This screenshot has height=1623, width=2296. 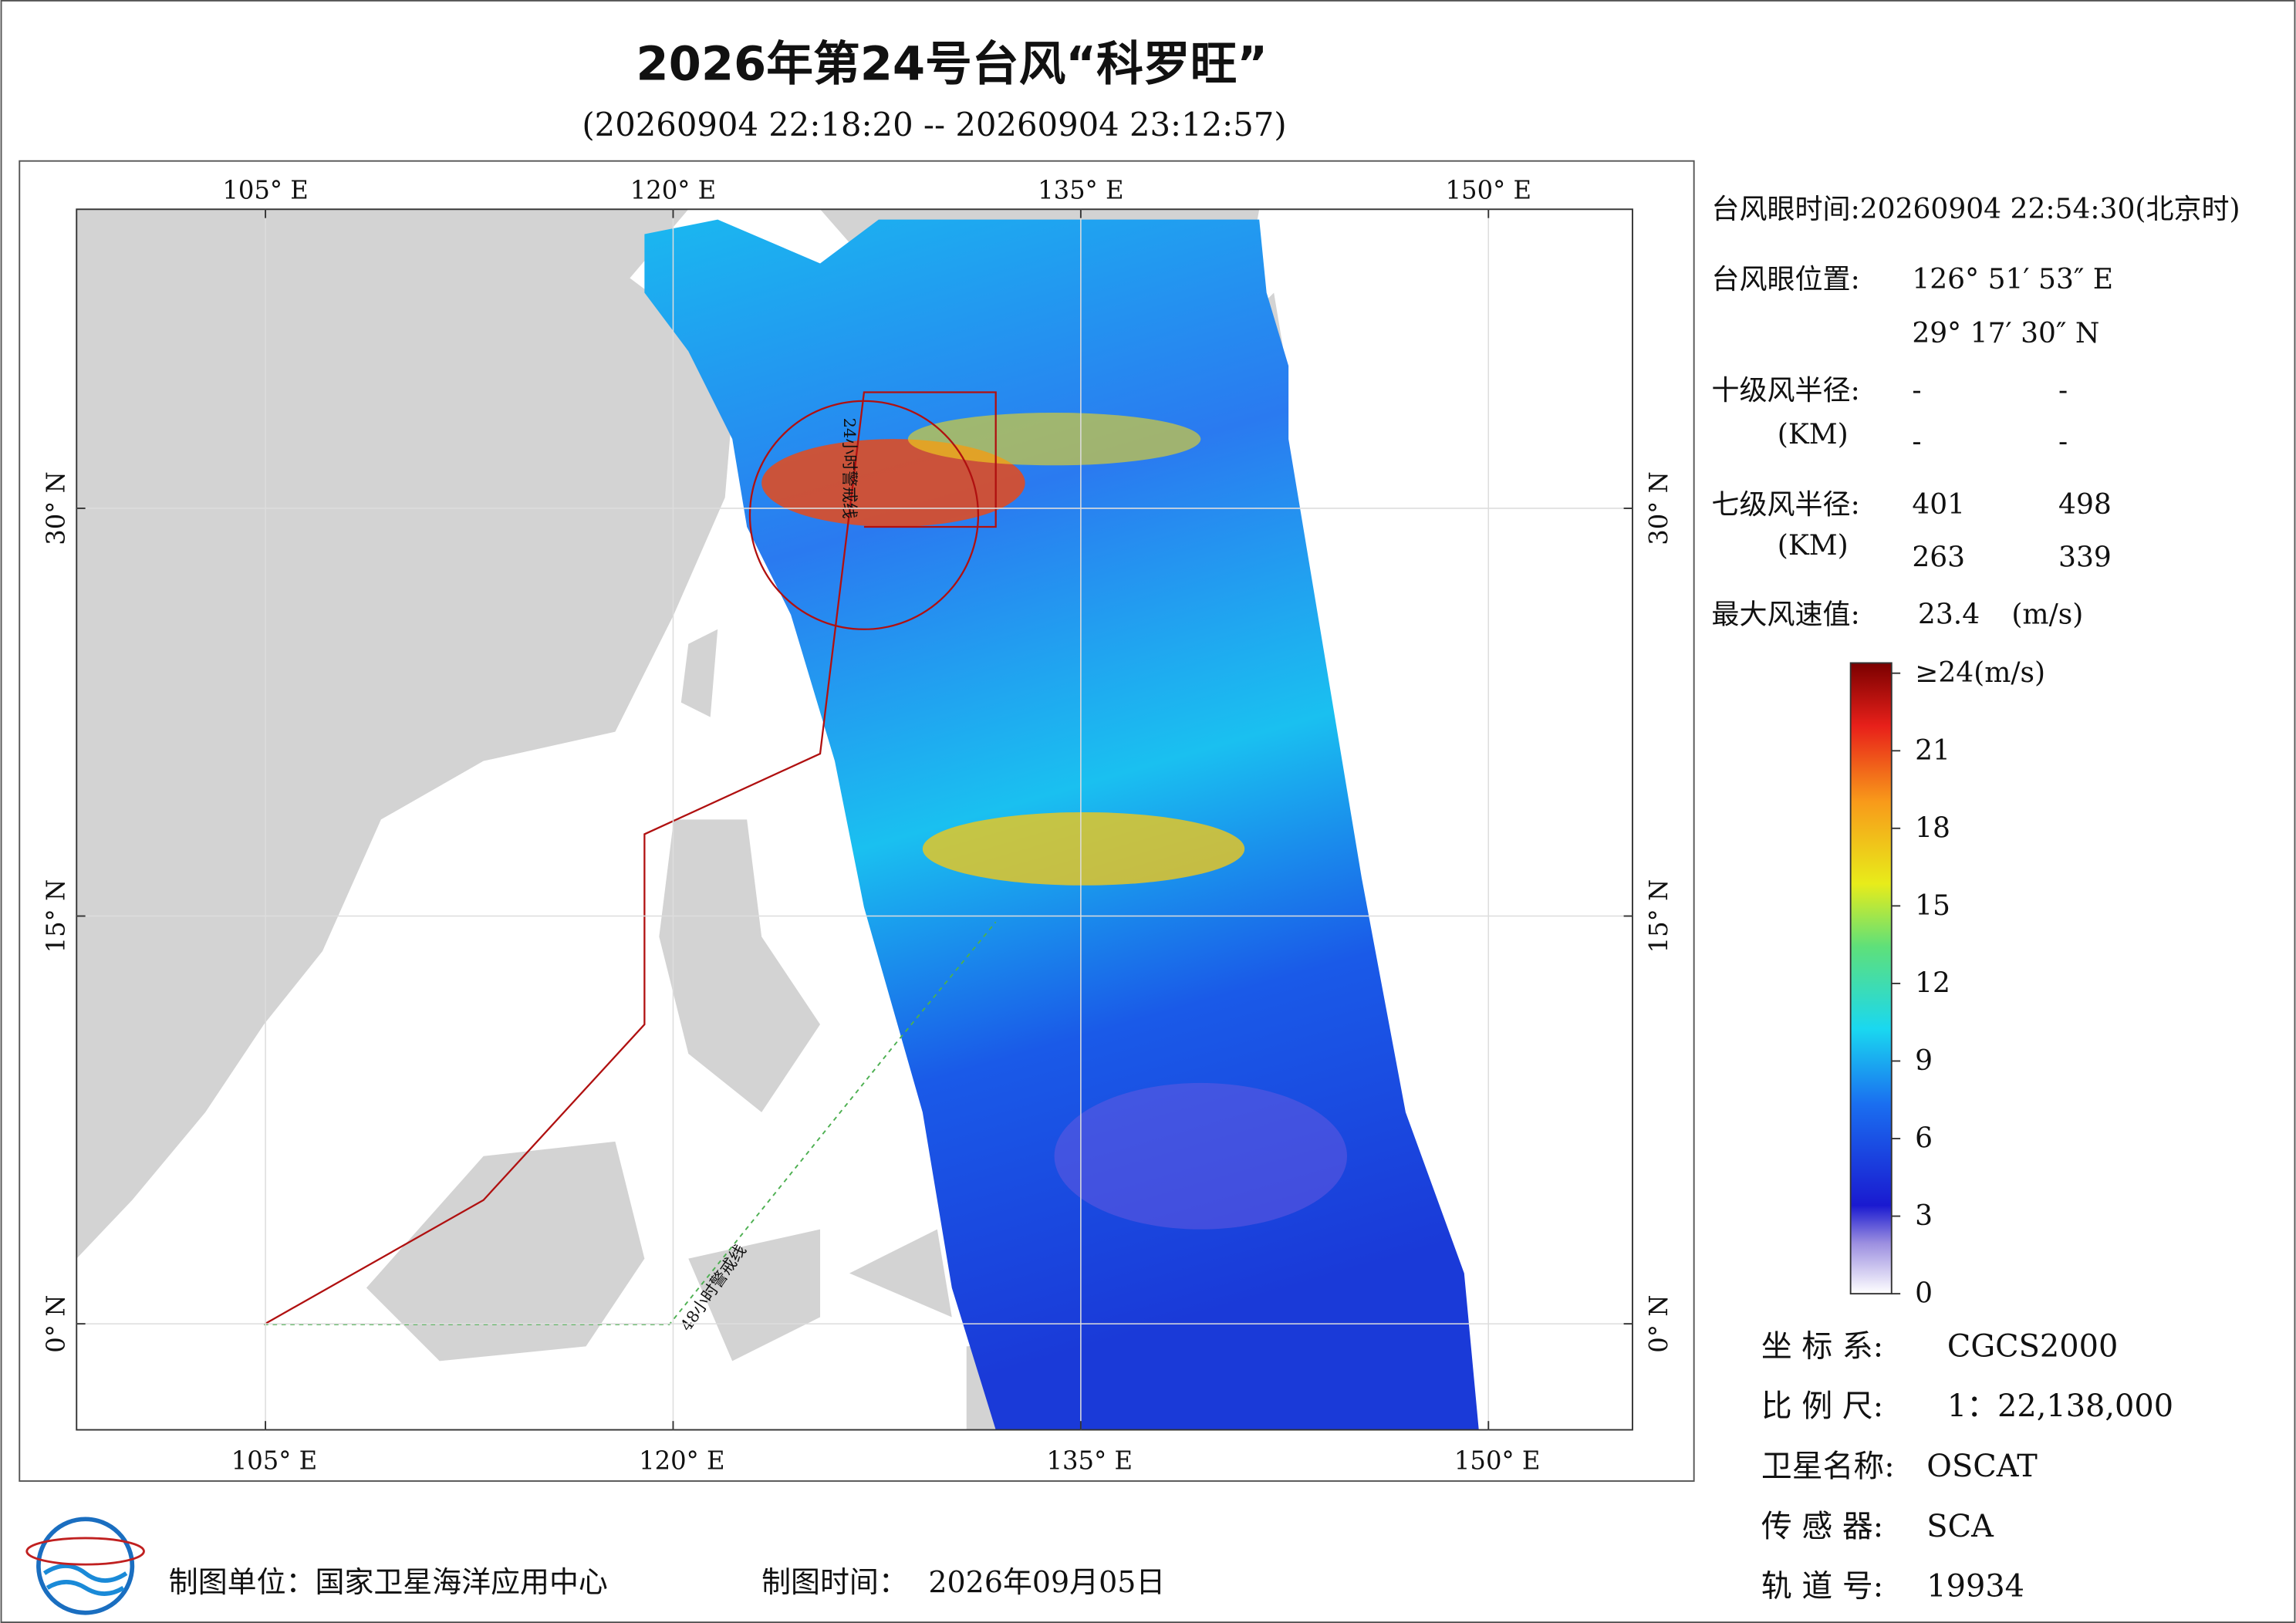 What do you see at coordinates (388, 1582) in the screenshot?
I see `producer: 制图单位：国家卫星海洋应用中心` at bounding box center [388, 1582].